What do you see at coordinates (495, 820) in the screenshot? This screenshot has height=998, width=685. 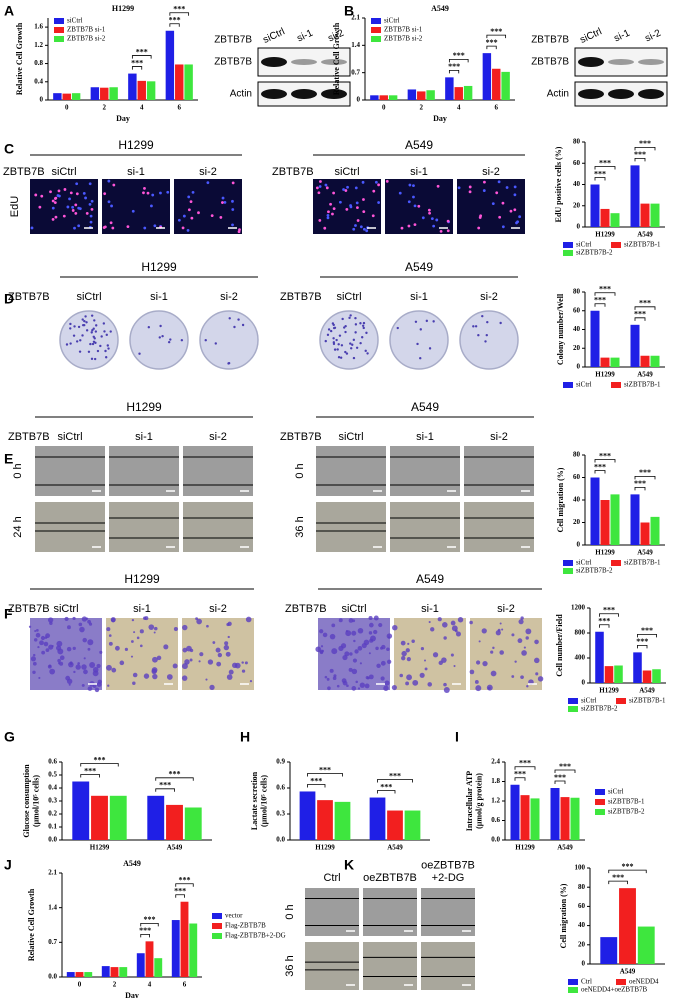 I see `y-tick-label: 0.6` at bounding box center [495, 820].